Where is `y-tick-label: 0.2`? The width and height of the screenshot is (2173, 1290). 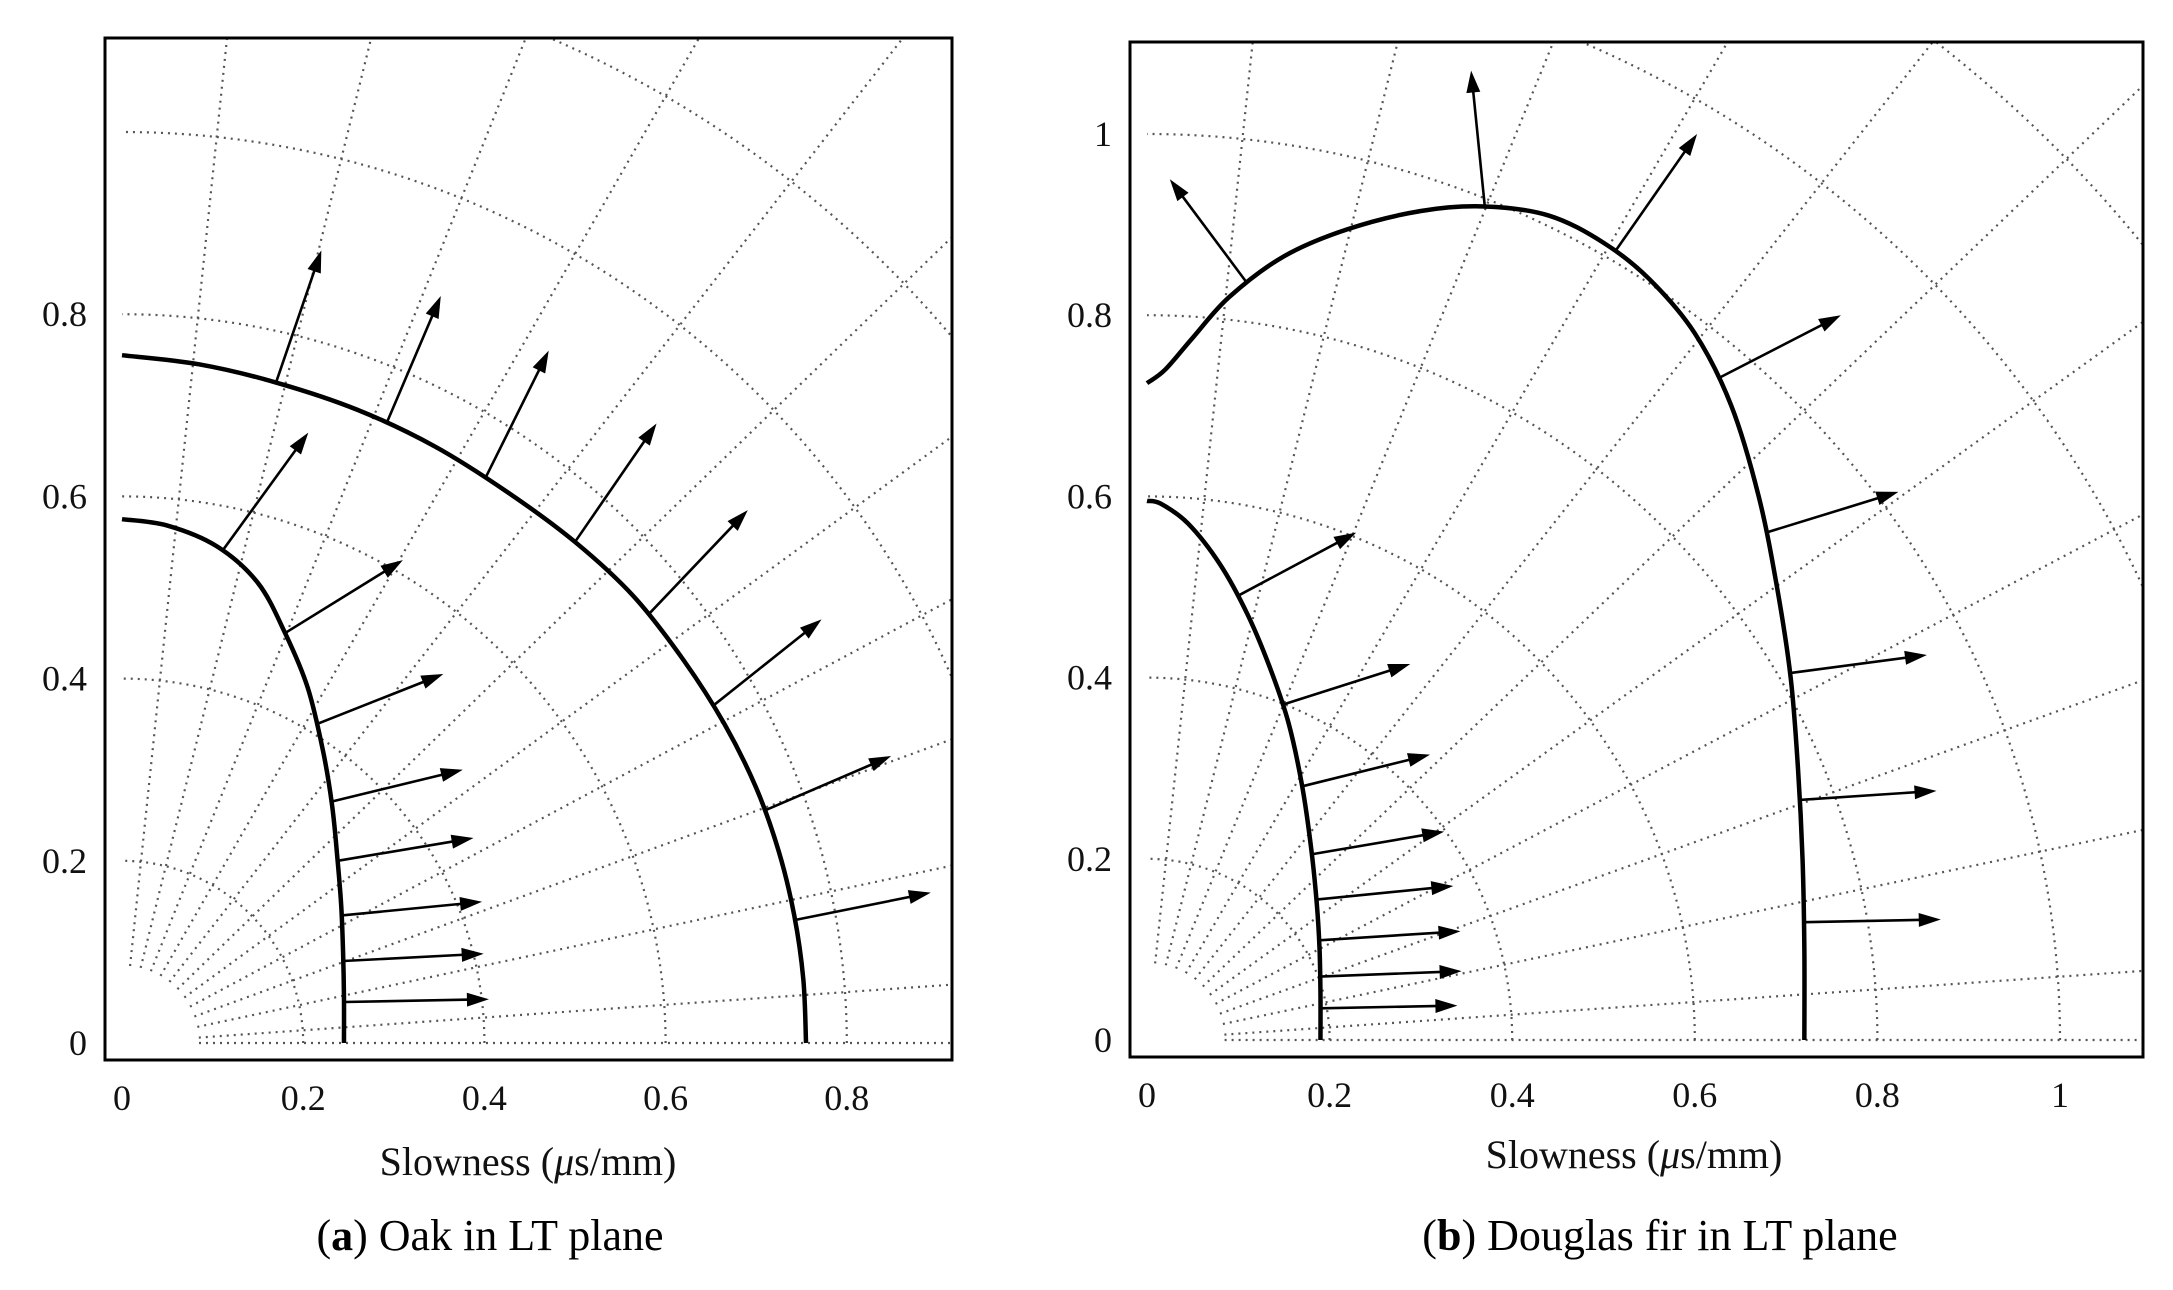 y-tick-label: 0.2 is located at coordinates (64, 861).